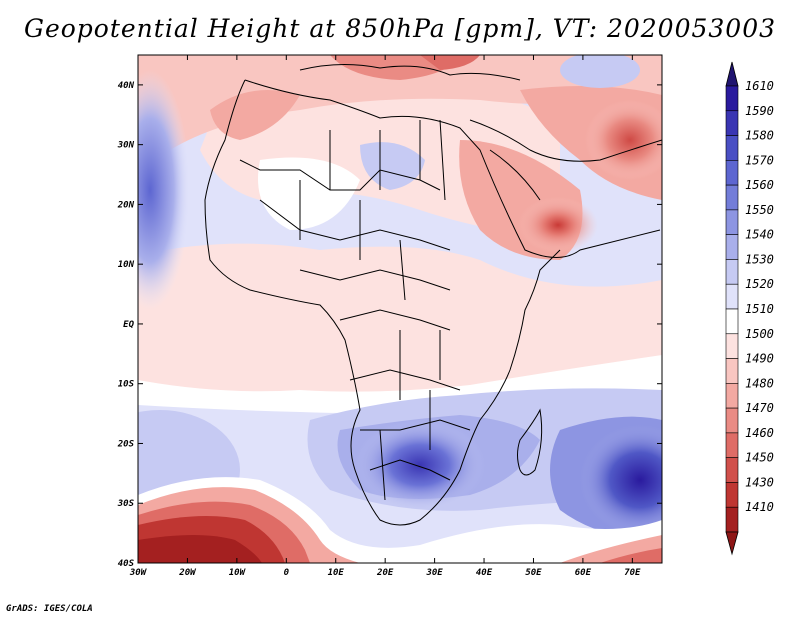  Describe the element at coordinates (126, 146) in the screenshot. I see `y-tick-label: 30N` at that location.